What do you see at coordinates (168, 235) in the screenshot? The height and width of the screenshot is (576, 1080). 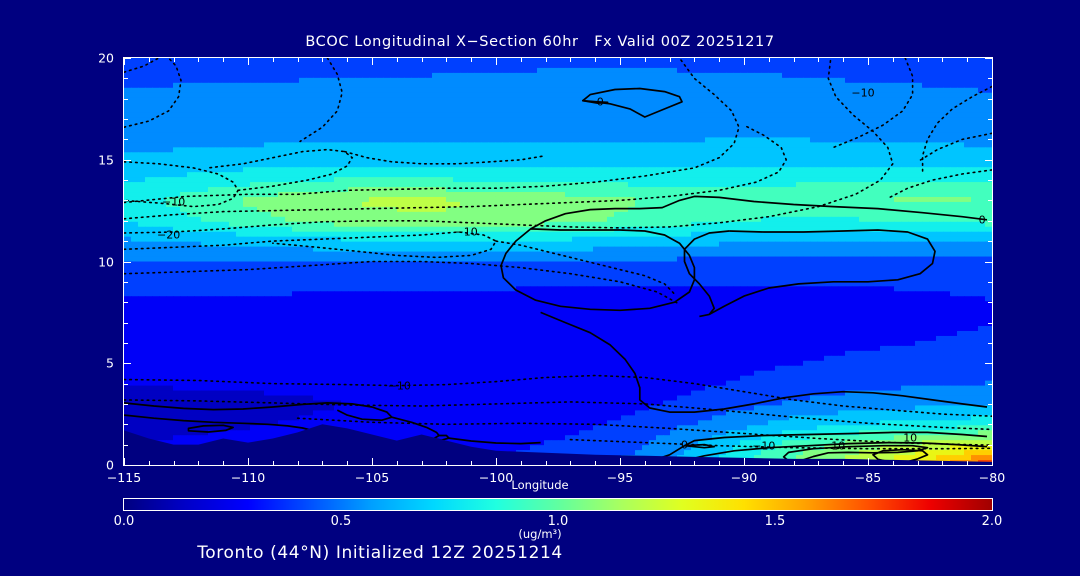 I see `contour-label: −20` at bounding box center [168, 235].